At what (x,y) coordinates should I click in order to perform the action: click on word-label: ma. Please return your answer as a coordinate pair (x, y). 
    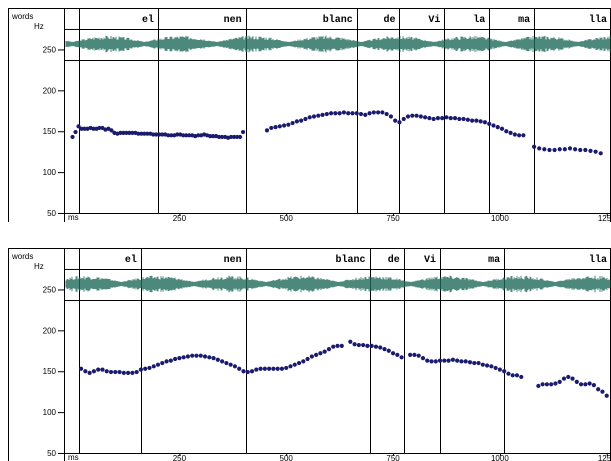
    Looking at the image, I should click on (494, 260).